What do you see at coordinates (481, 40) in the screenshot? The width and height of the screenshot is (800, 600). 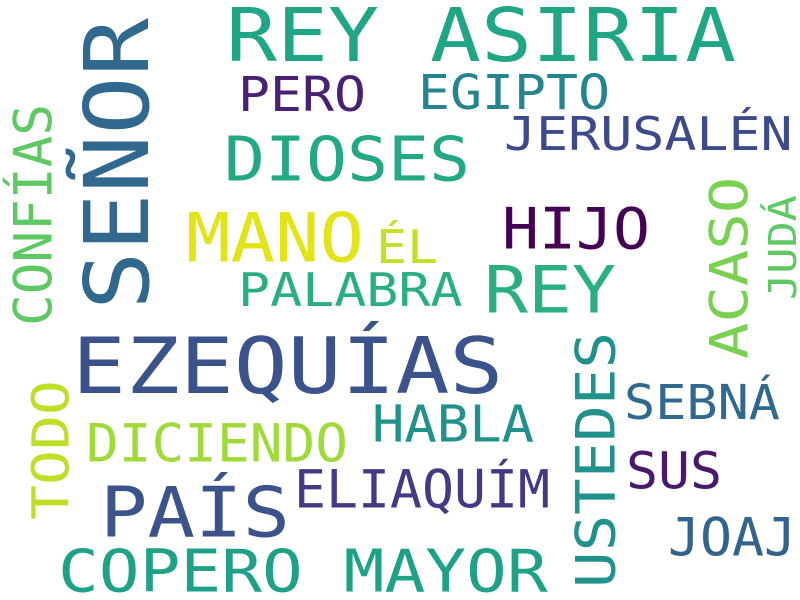 I see `word-rey-asiria: REY ASIRIA` at bounding box center [481, 40].